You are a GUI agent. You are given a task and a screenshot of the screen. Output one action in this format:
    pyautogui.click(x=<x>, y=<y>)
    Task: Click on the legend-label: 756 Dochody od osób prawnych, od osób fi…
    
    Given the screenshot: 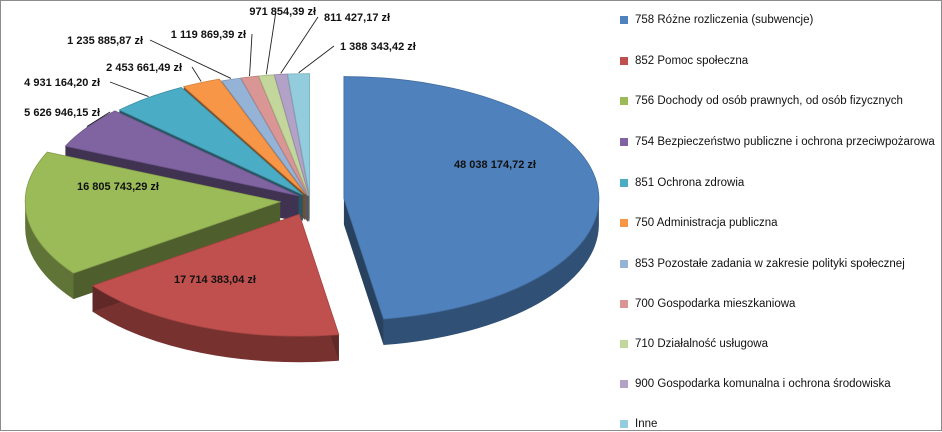 What is the action you would take?
    pyautogui.click(x=769, y=101)
    